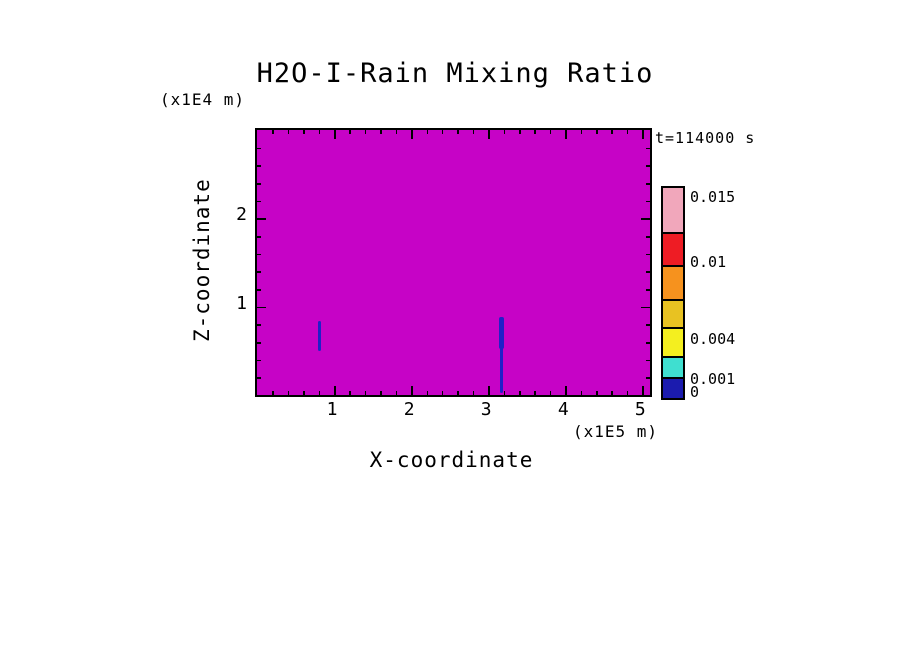 The image size is (904, 654). Describe the element at coordinates (722, 293) in the screenshot. I see `colorbar-labels: 0.015 0.01 0.004 0.001 0` at that location.